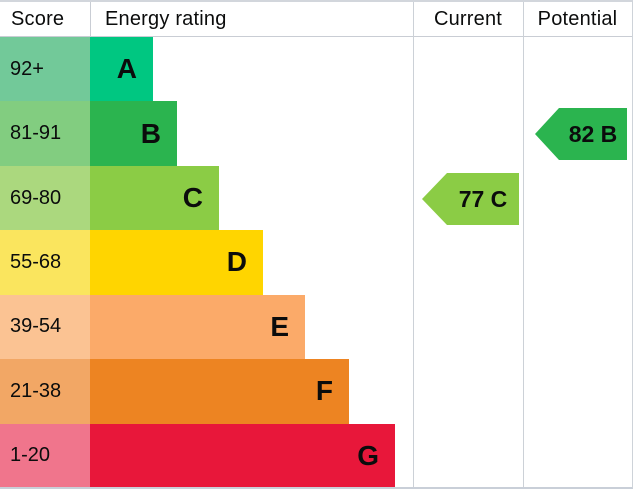 The height and width of the screenshot is (489, 633). What do you see at coordinates (45, 133) in the screenshot?
I see `score-range-label: 81-91` at bounding box center [45, 133].